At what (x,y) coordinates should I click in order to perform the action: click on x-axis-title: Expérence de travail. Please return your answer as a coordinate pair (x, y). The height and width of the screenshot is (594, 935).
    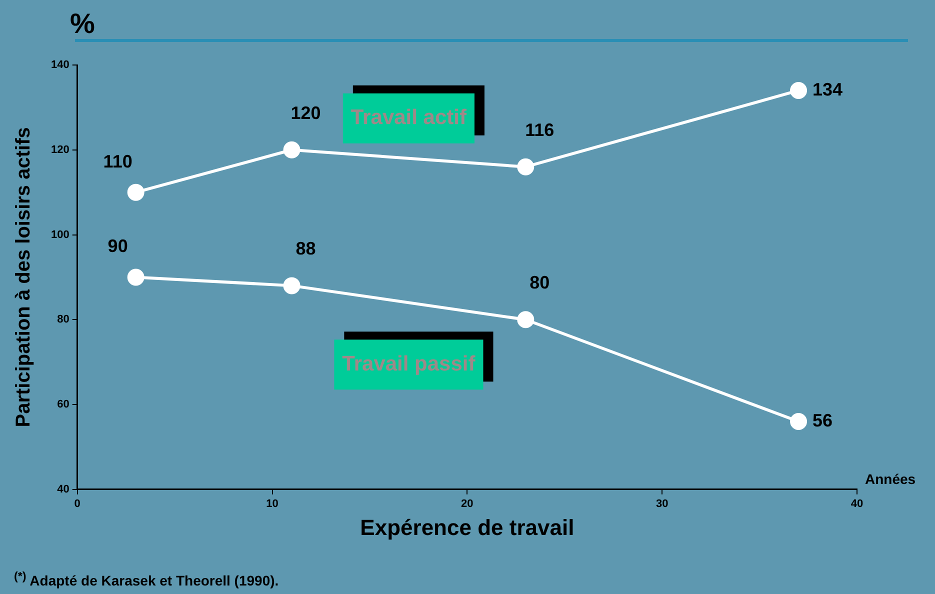
    Looking at the image, I should click on (467, 527).